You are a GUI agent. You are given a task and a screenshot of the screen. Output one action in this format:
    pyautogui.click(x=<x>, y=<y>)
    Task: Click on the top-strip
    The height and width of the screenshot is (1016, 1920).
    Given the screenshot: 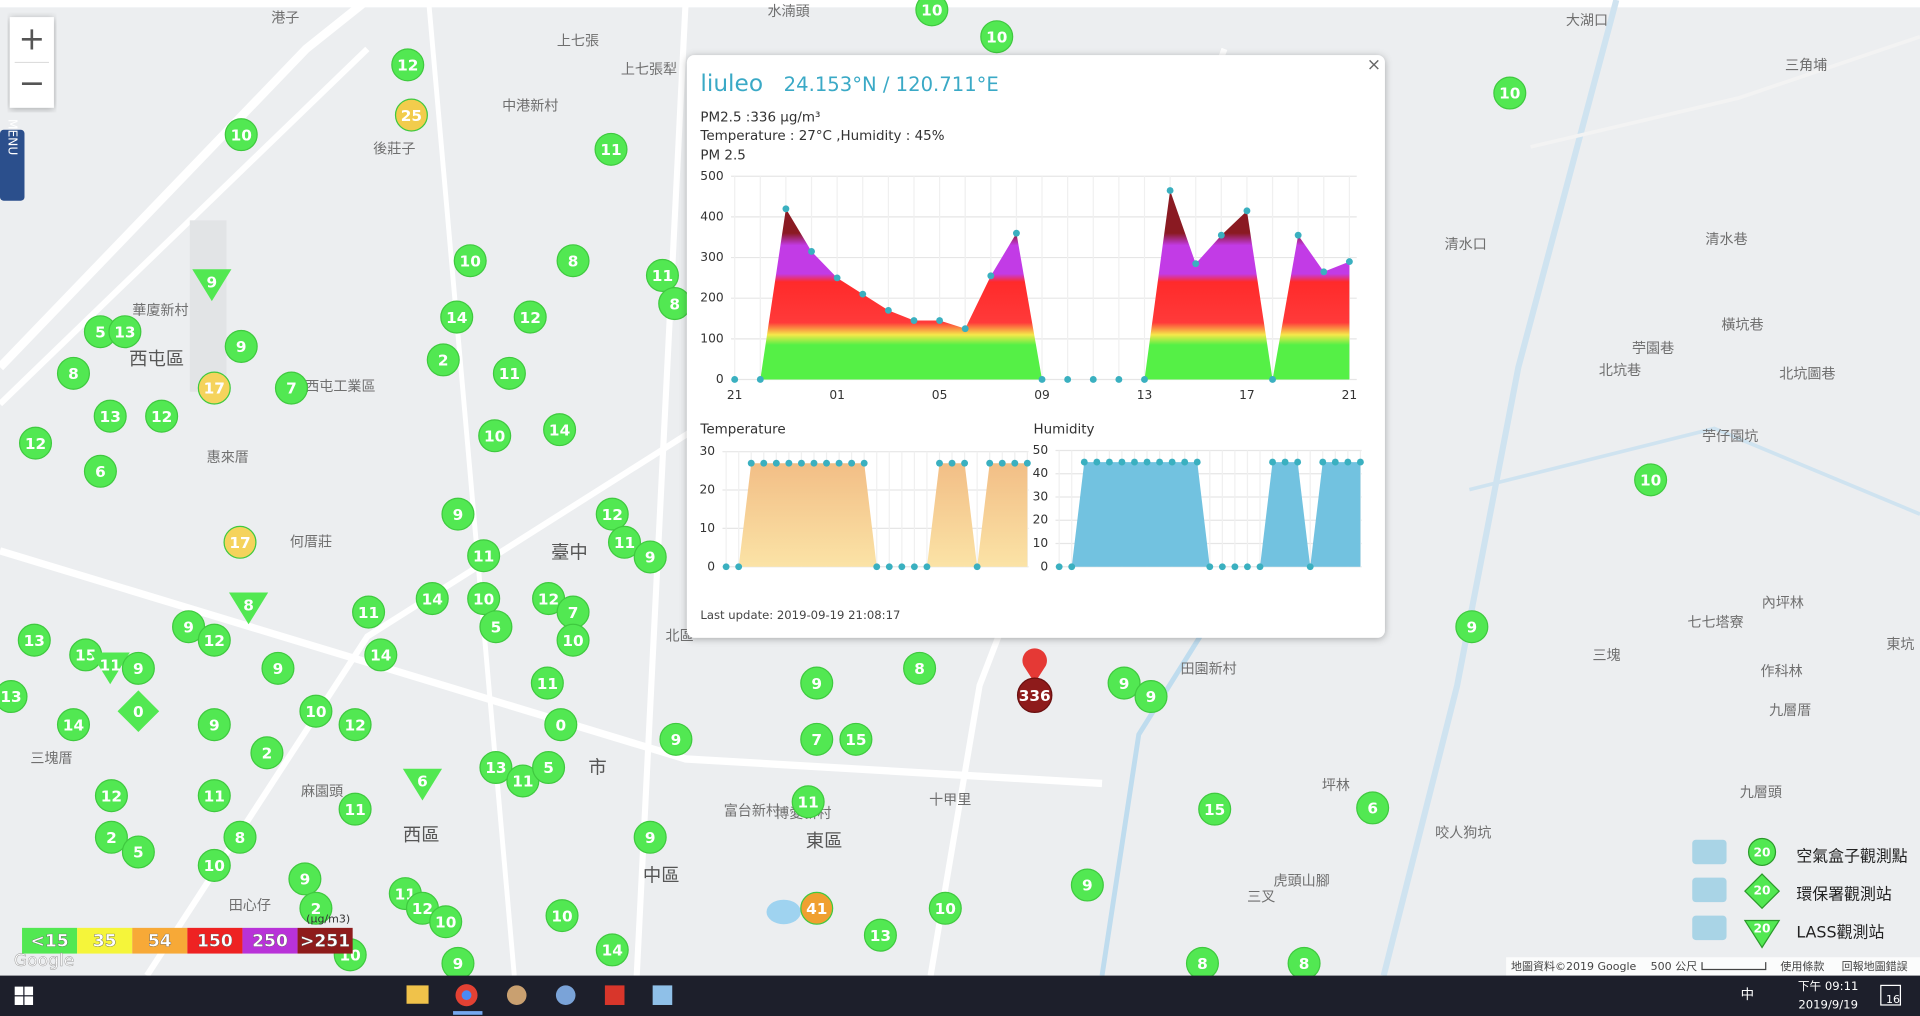 What is the action you would take?
    pyautogui.click(x=960, y=4)
    